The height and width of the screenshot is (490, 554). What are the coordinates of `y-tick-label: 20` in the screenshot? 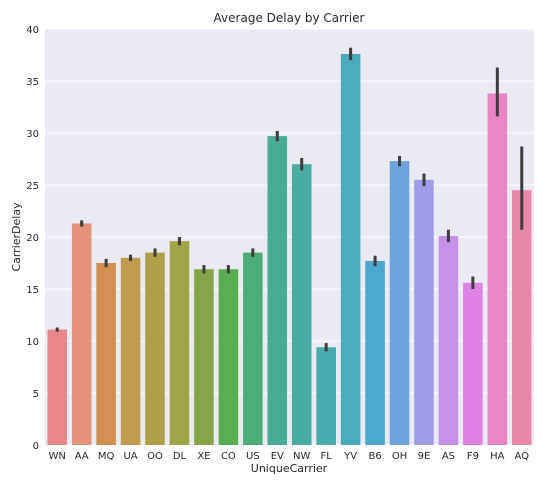 It's located at (32, 238).